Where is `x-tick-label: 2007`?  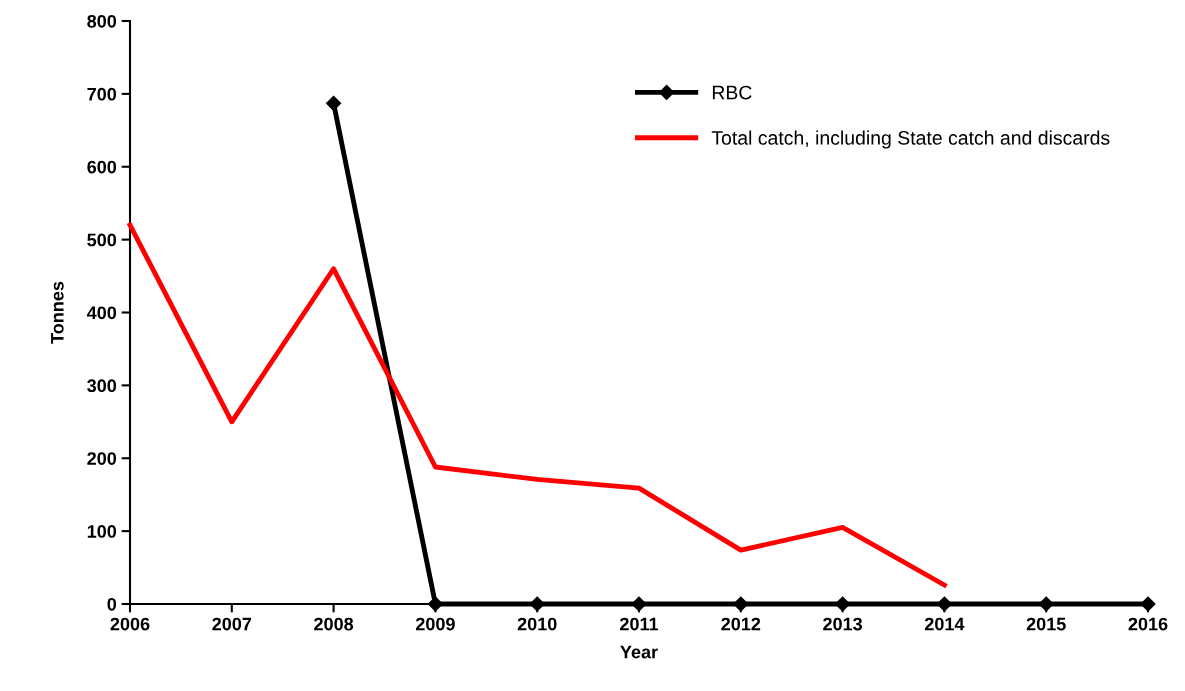 x-tick-label: 2007 is located at coordinates (232, 624).